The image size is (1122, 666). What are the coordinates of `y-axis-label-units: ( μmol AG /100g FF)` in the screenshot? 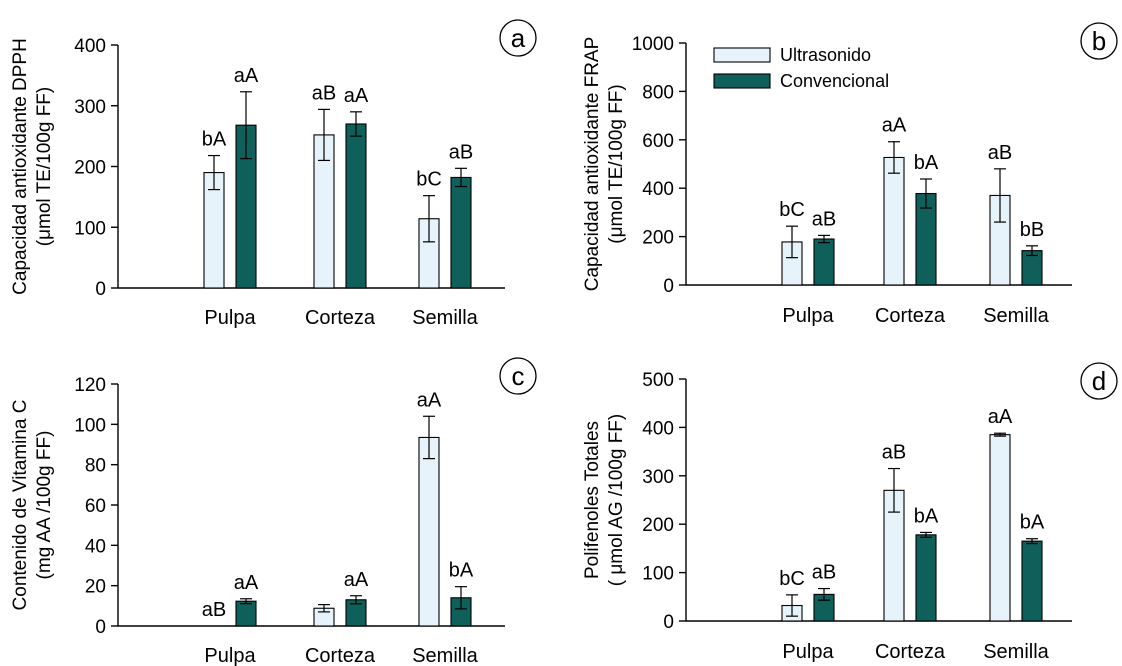 It's located at (616, 500).